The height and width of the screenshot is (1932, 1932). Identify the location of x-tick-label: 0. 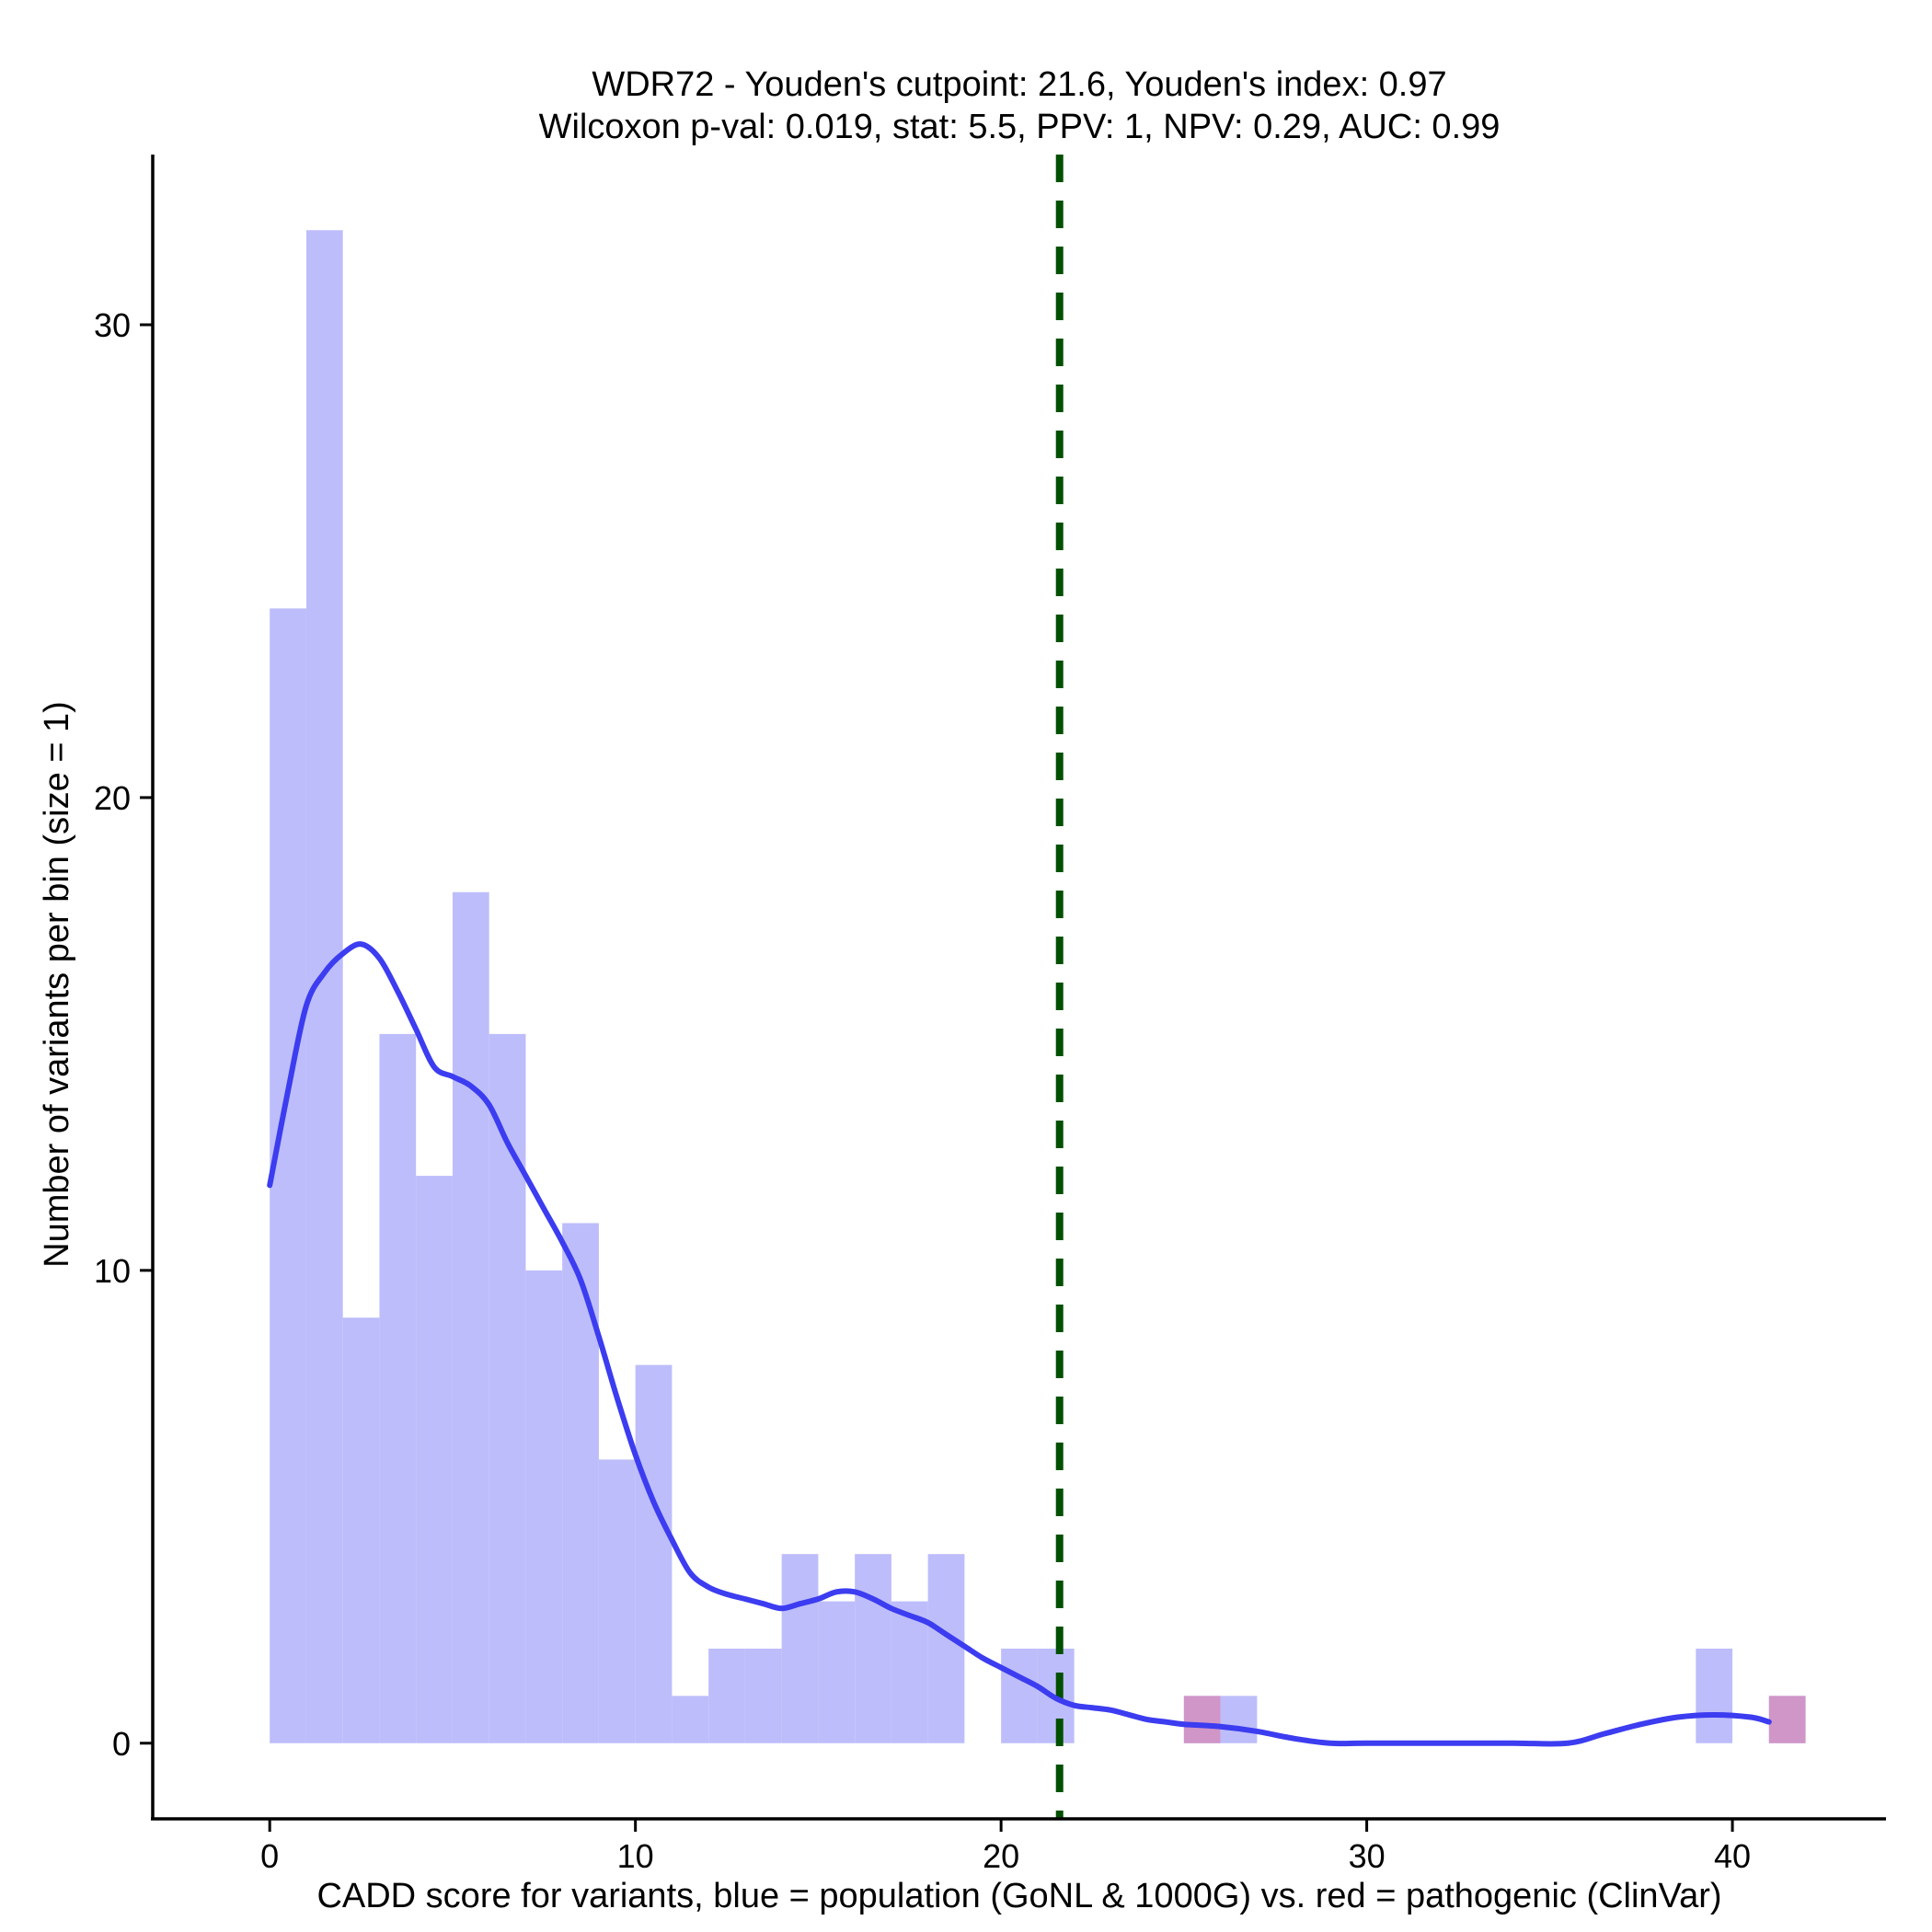
(269, 1856).